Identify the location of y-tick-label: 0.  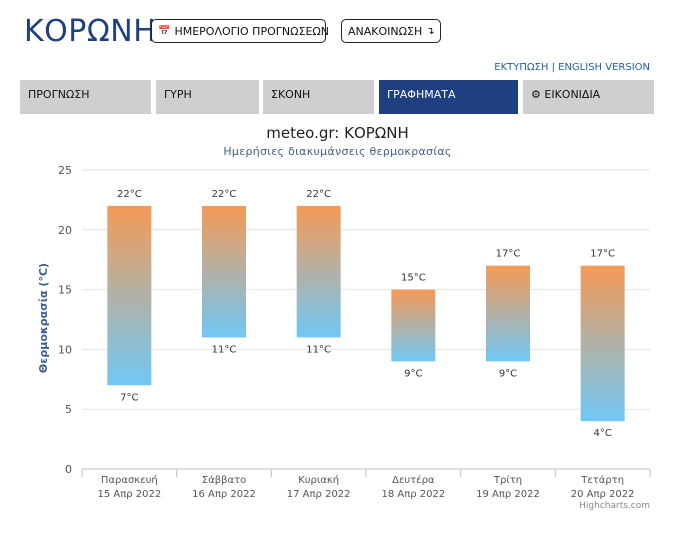
(68, 469).